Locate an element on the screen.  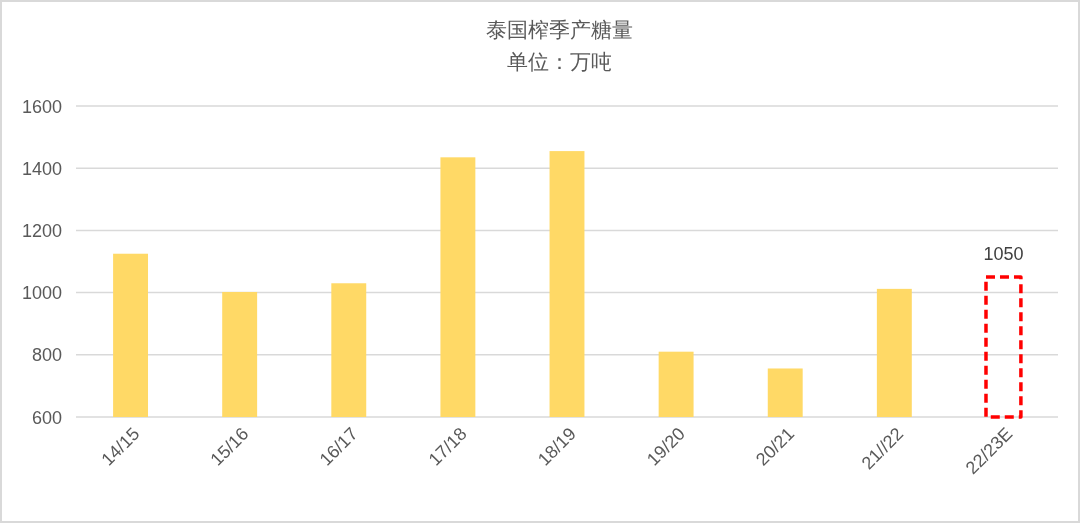
data-label: 1050 is located at coordinates (1003, 254).